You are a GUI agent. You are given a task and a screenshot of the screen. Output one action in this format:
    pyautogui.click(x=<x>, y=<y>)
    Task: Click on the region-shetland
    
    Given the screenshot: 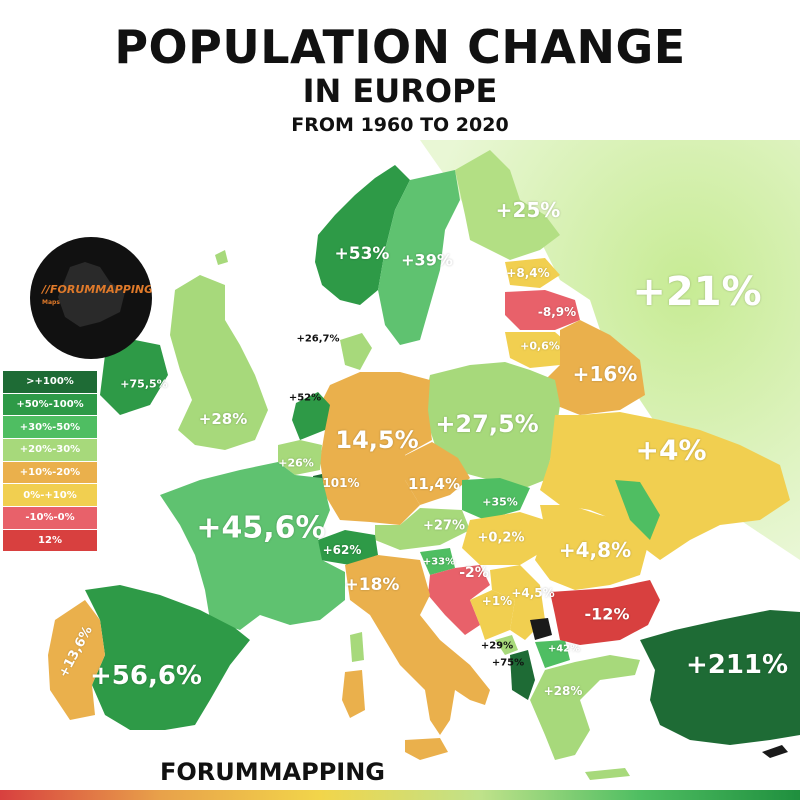 What is the action you would take?
    pyautogui.click(x=221, y=257)
    